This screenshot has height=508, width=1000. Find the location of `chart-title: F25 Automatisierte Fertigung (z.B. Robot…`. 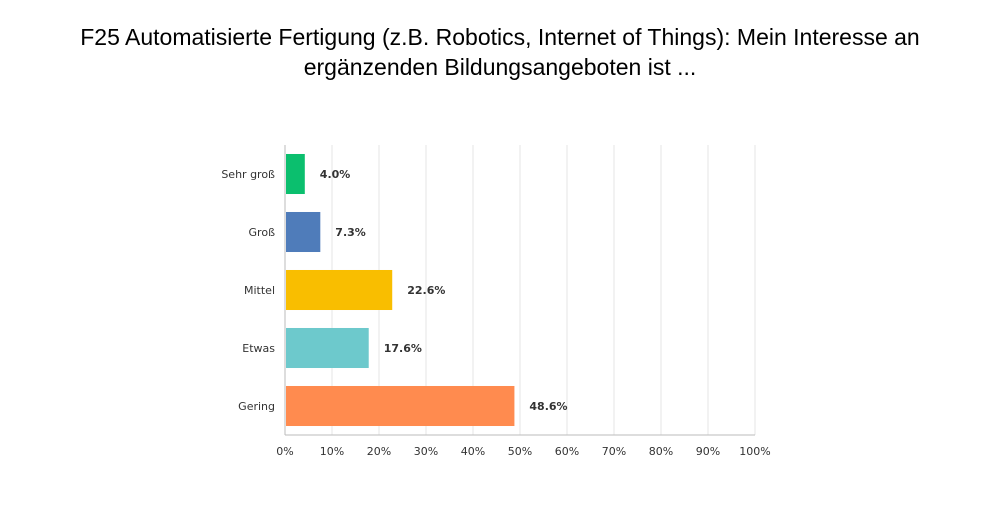

chart-title: F25 Automatisierte Fertigung (z.B. Robot… is located at coordinates (500, 52).